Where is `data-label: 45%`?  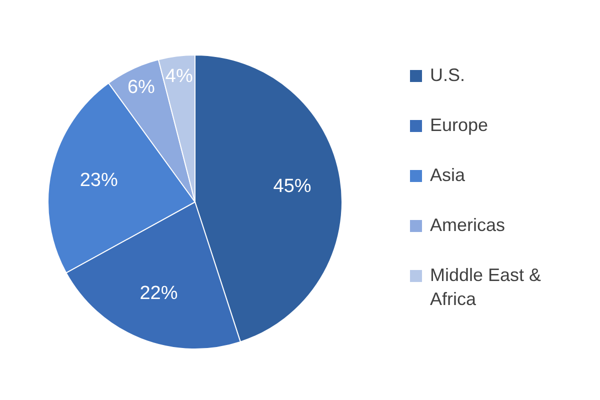 data-label: 45% is located at coordinates (292, 187).